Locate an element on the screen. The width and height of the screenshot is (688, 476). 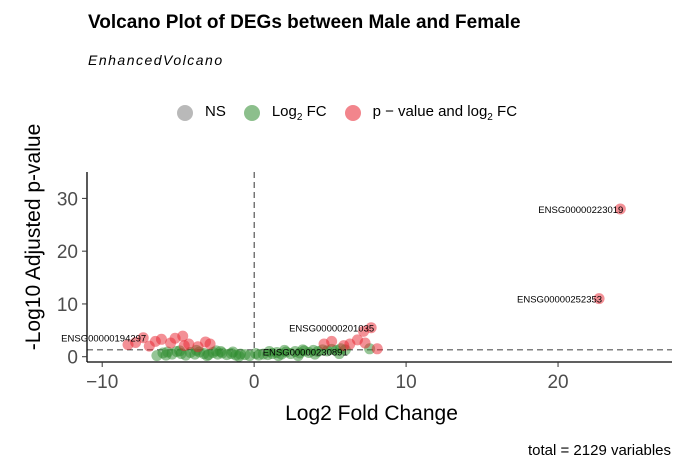
legend-label-log2fc: Log2 FC is located at coordinates (299, 113).